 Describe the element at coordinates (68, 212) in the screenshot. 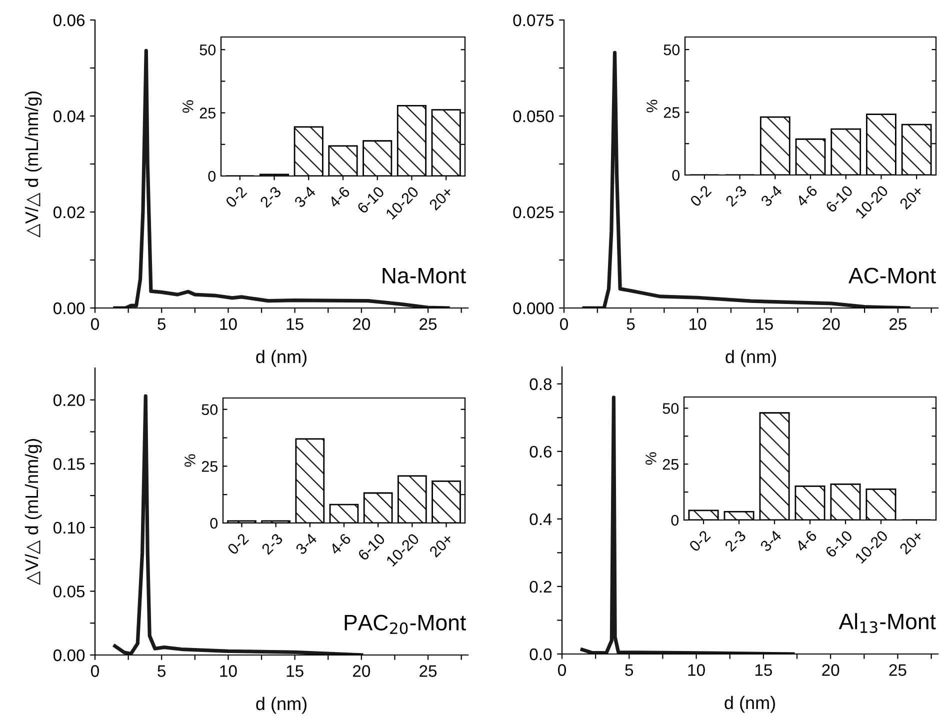

I see `y-tick-label: 0.02` at that location.